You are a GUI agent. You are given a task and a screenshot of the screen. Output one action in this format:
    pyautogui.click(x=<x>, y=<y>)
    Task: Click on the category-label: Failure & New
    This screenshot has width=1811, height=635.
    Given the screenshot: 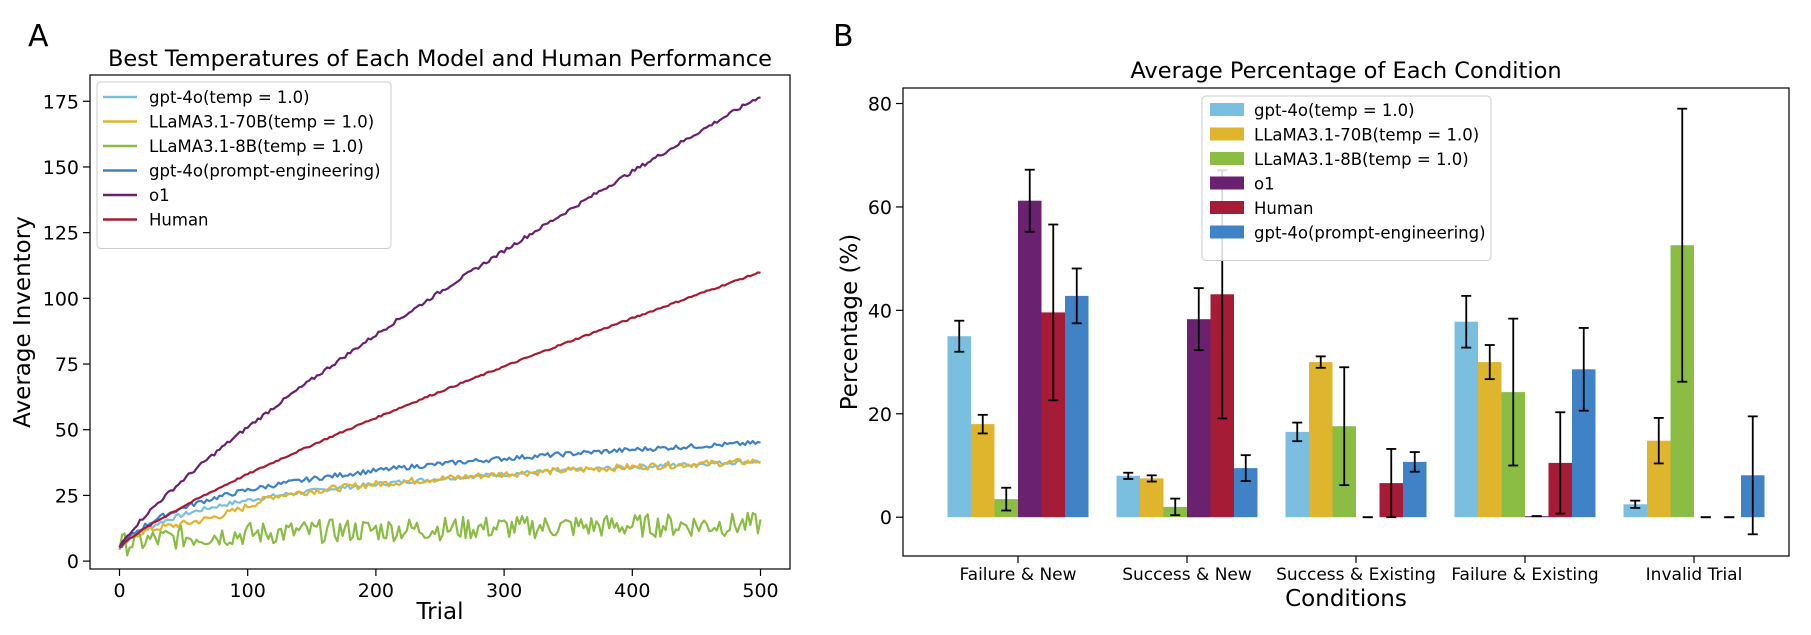 What is the action you would take?
    pyautogui.click(x=1017, y=575)
    